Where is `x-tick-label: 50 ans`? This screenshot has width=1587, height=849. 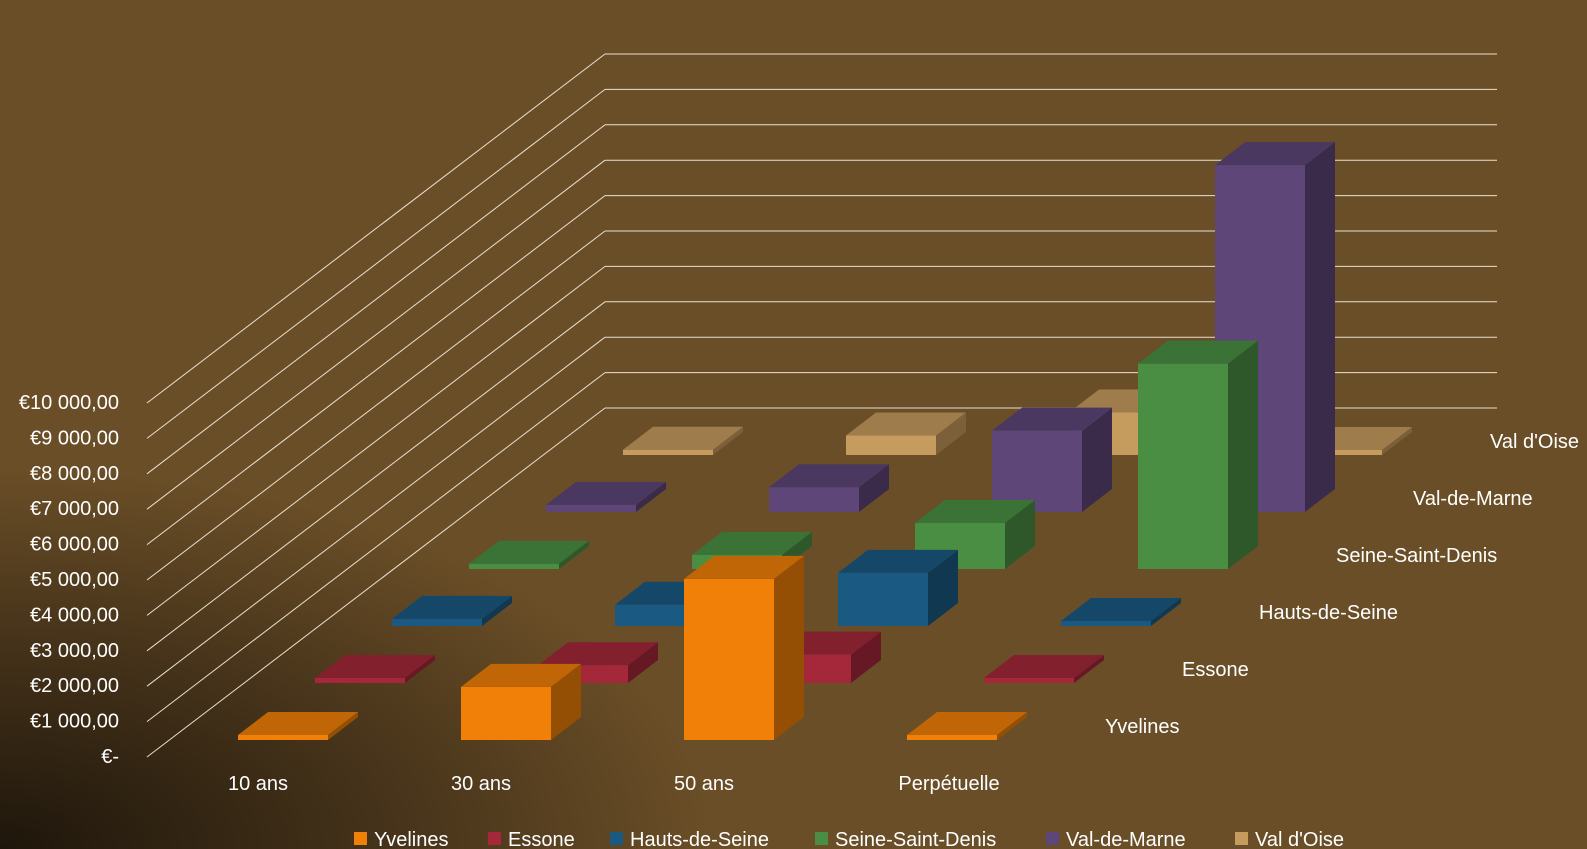 x-tick-label: 50 ans is located at coordinates (704, 784).